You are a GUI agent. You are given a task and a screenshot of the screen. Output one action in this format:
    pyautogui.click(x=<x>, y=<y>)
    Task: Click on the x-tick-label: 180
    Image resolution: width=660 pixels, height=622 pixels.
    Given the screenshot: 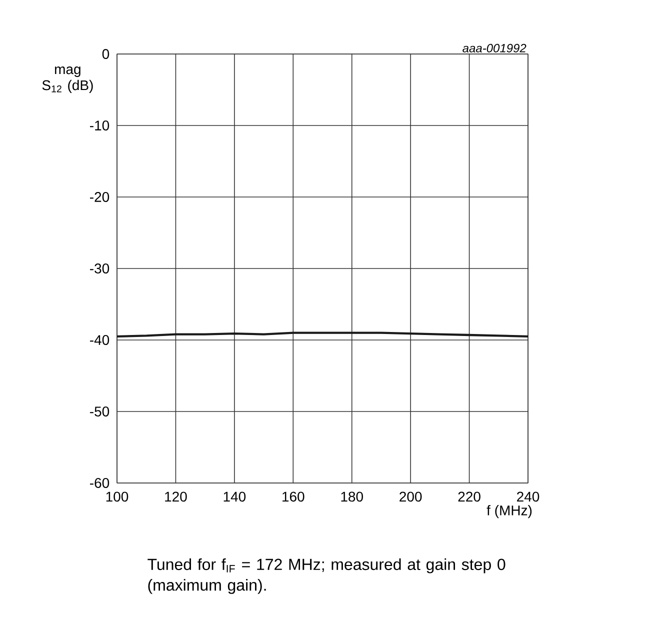 What is the action you would take?
    pyautogui.click(x=352, y=497)
    